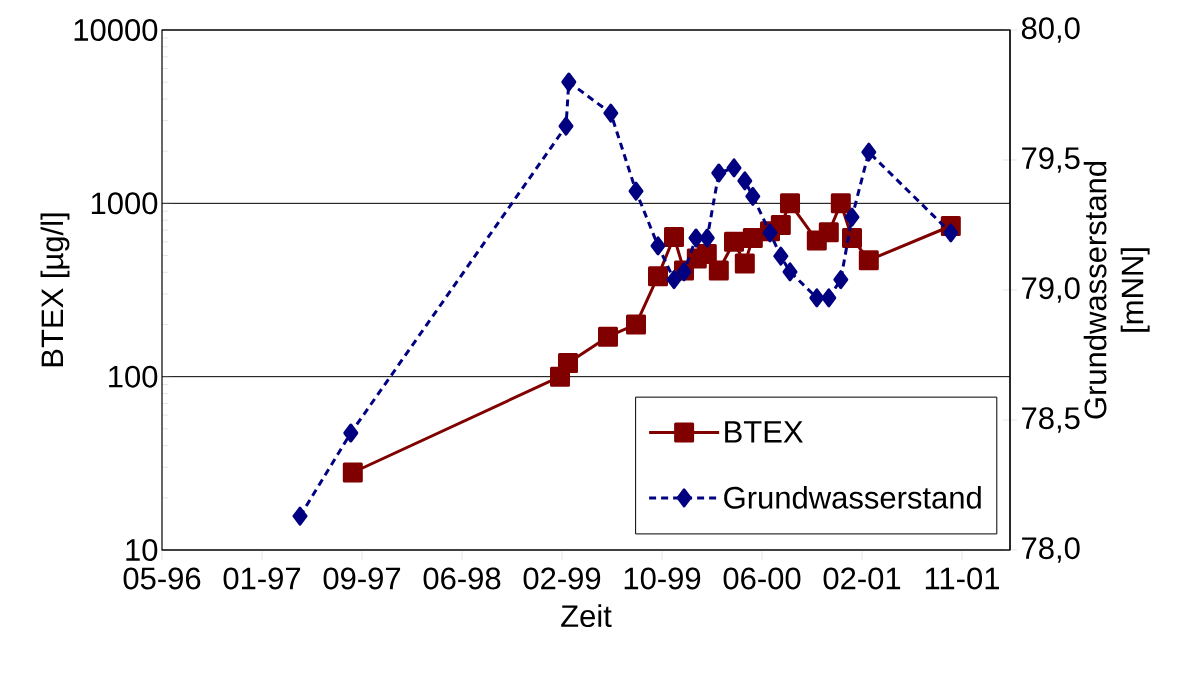 The image size is (1185, 676). What do you see at coordinates (124, 203) in the screenshot?
I see `y-tick-label: 1000` at bounding box center [124, 203].